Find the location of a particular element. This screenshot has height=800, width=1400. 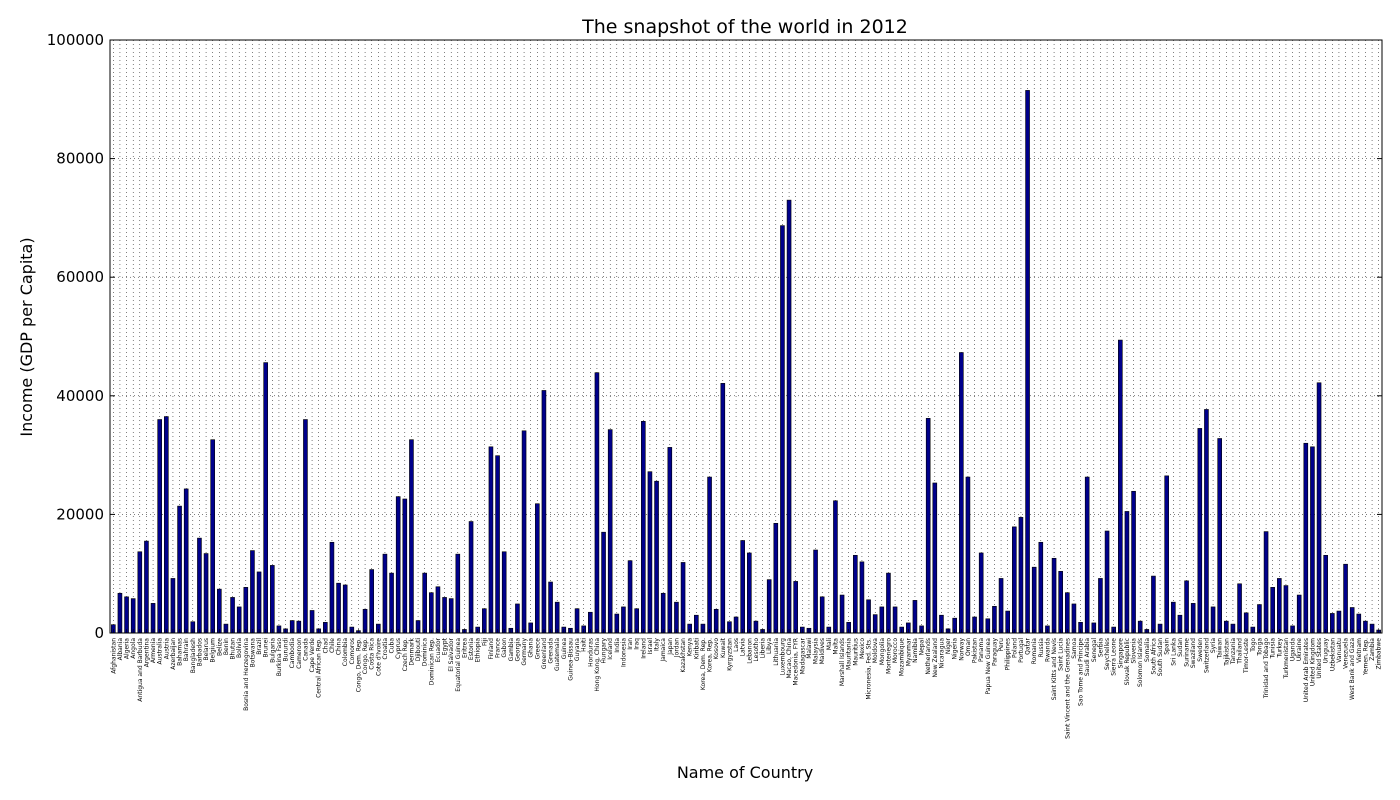

x-tick-label: Saint Kitts and Nevis is located at coordinates (1054, 669).